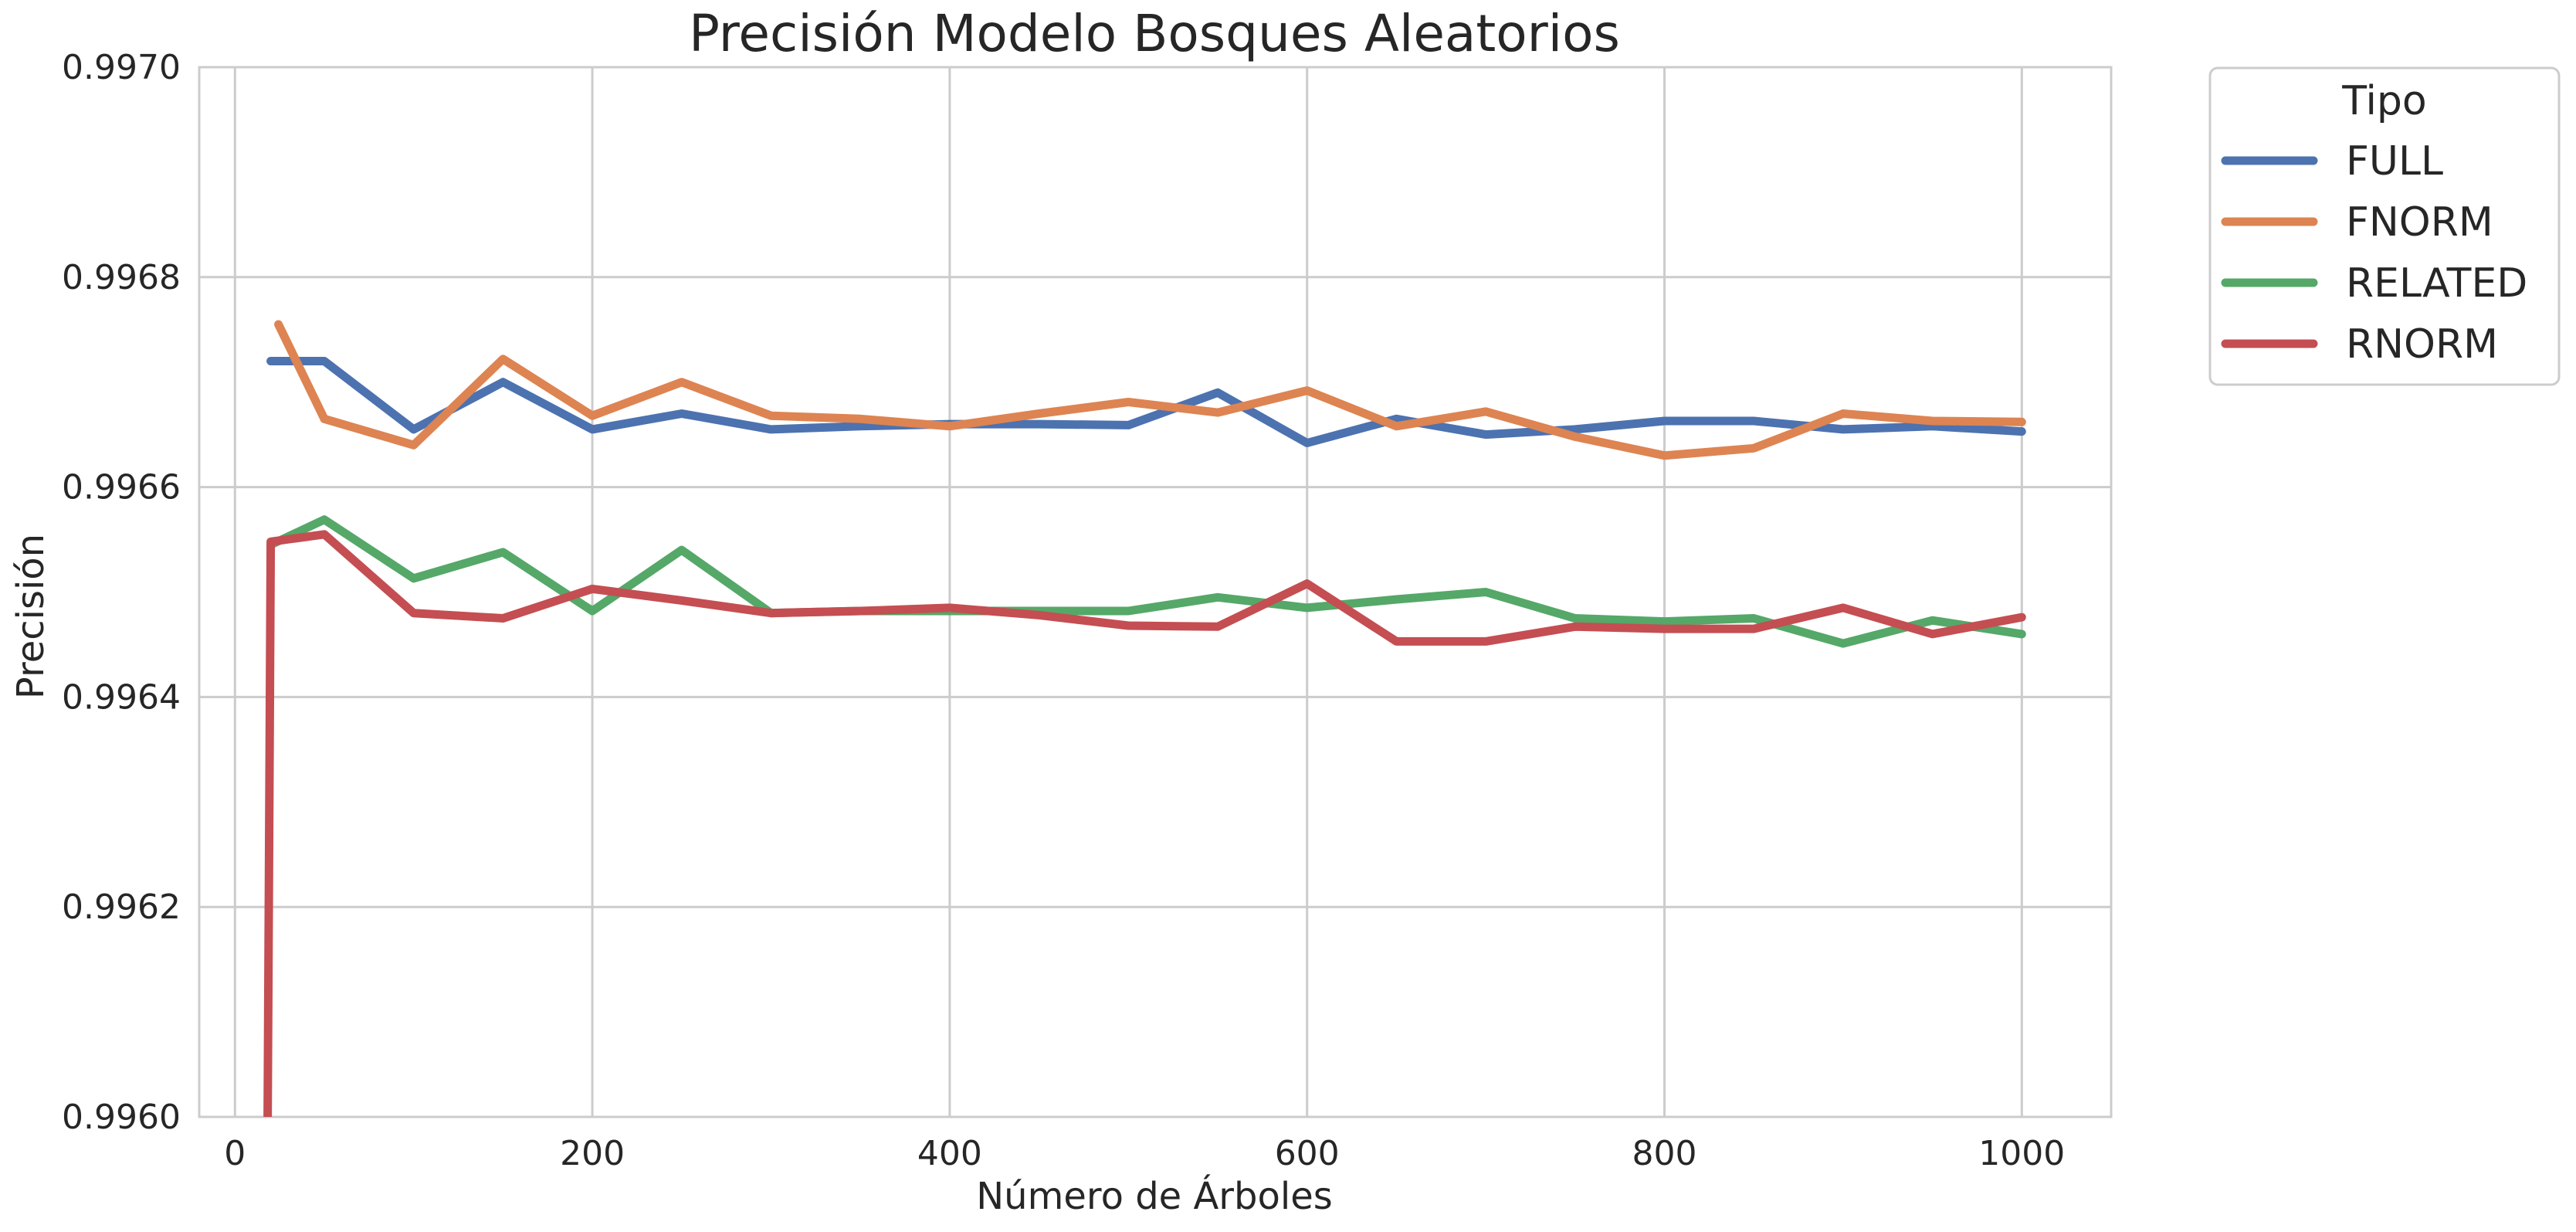  I want to click on x-axis-label: Número de Árboles, so click(1154, 1196).